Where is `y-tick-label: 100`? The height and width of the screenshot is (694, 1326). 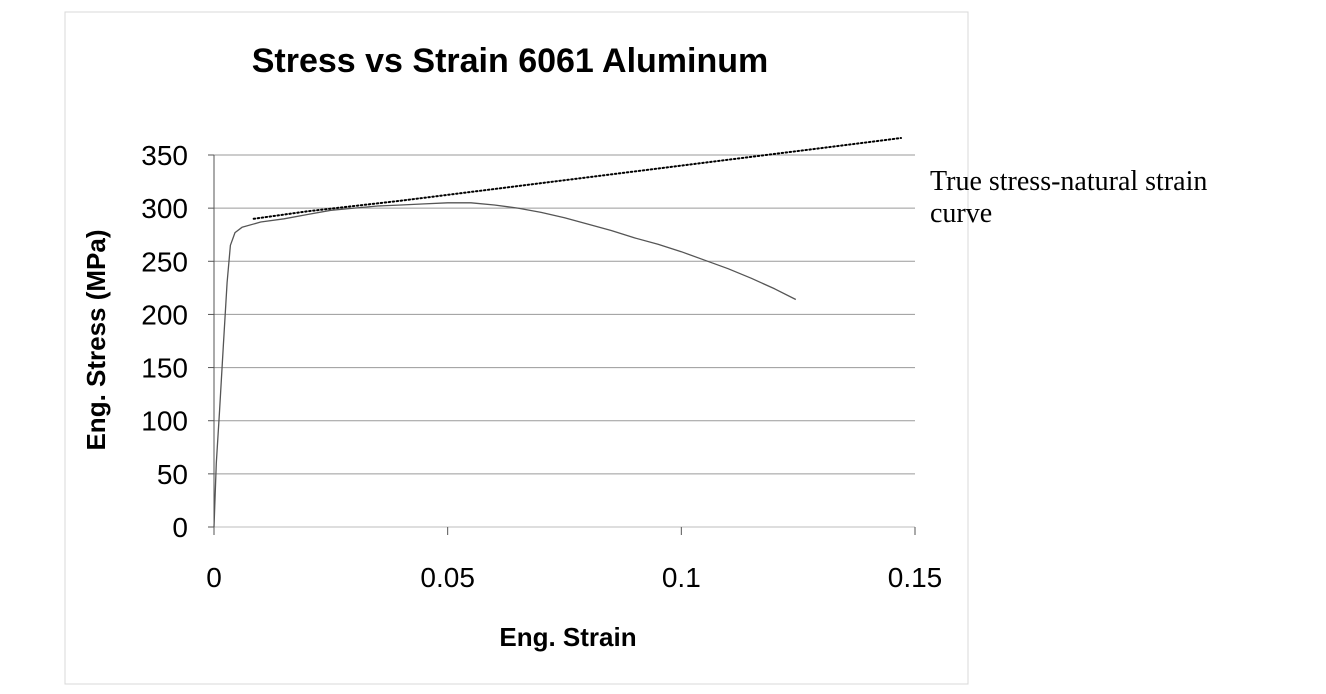
y-tick-label: 100 is located at coordinates (164, 421).